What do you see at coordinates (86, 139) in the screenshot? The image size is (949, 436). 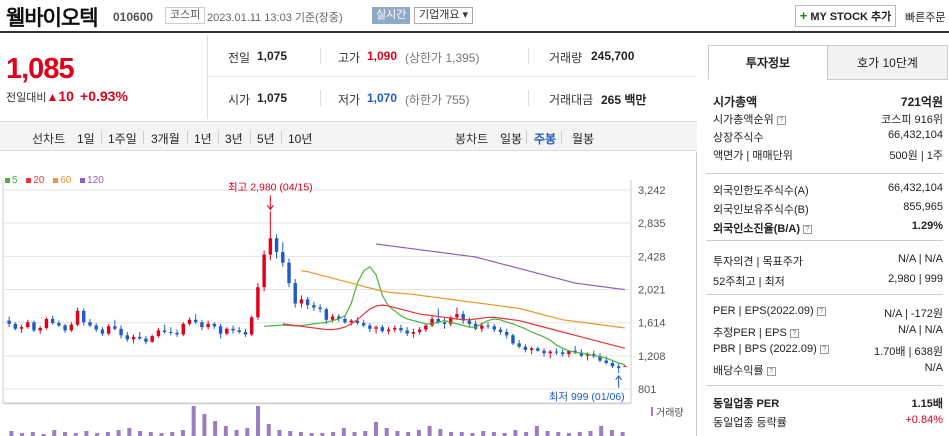 I see `period-1d: 1일` at bounding box center [86, 139].